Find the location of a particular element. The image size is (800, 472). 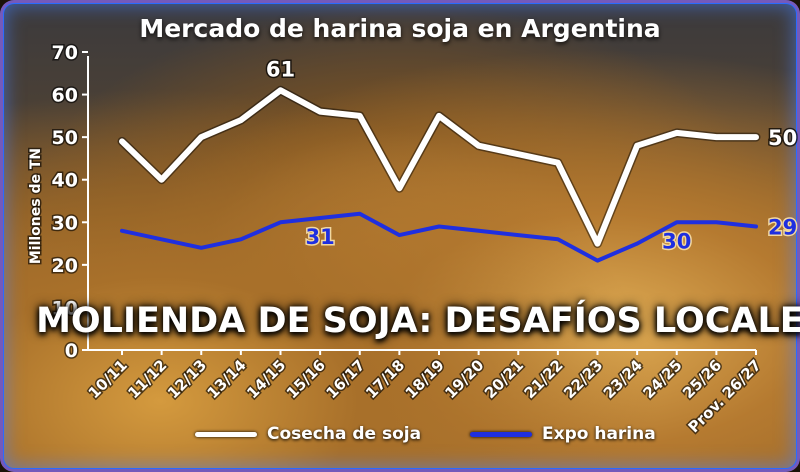

data-label: 31 is located at coordinates (320, 237).